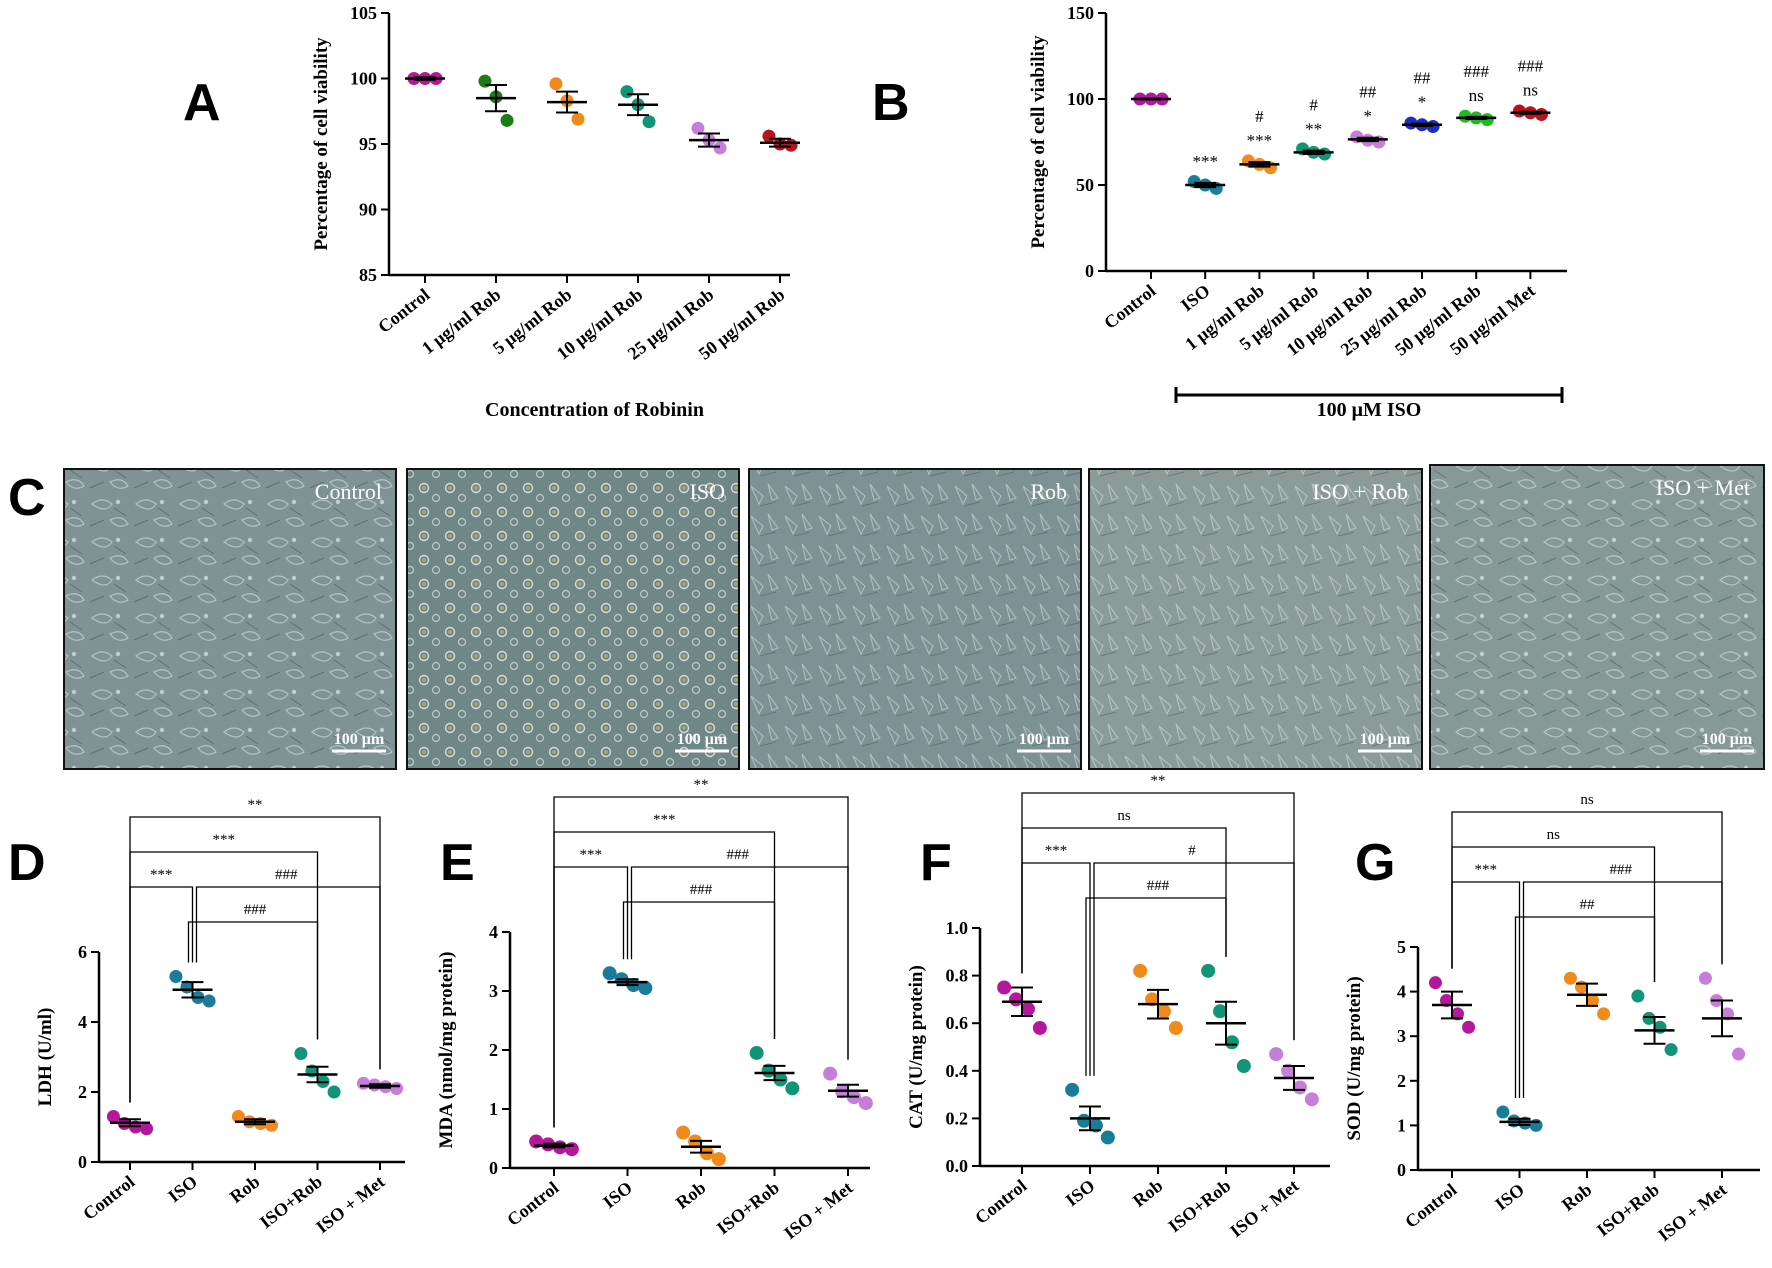 This screenshot has height=1268, width=1772. Describe the element at coordinates (202, 103) in the screenshot. I see `panel-letter-a: A` at that location.